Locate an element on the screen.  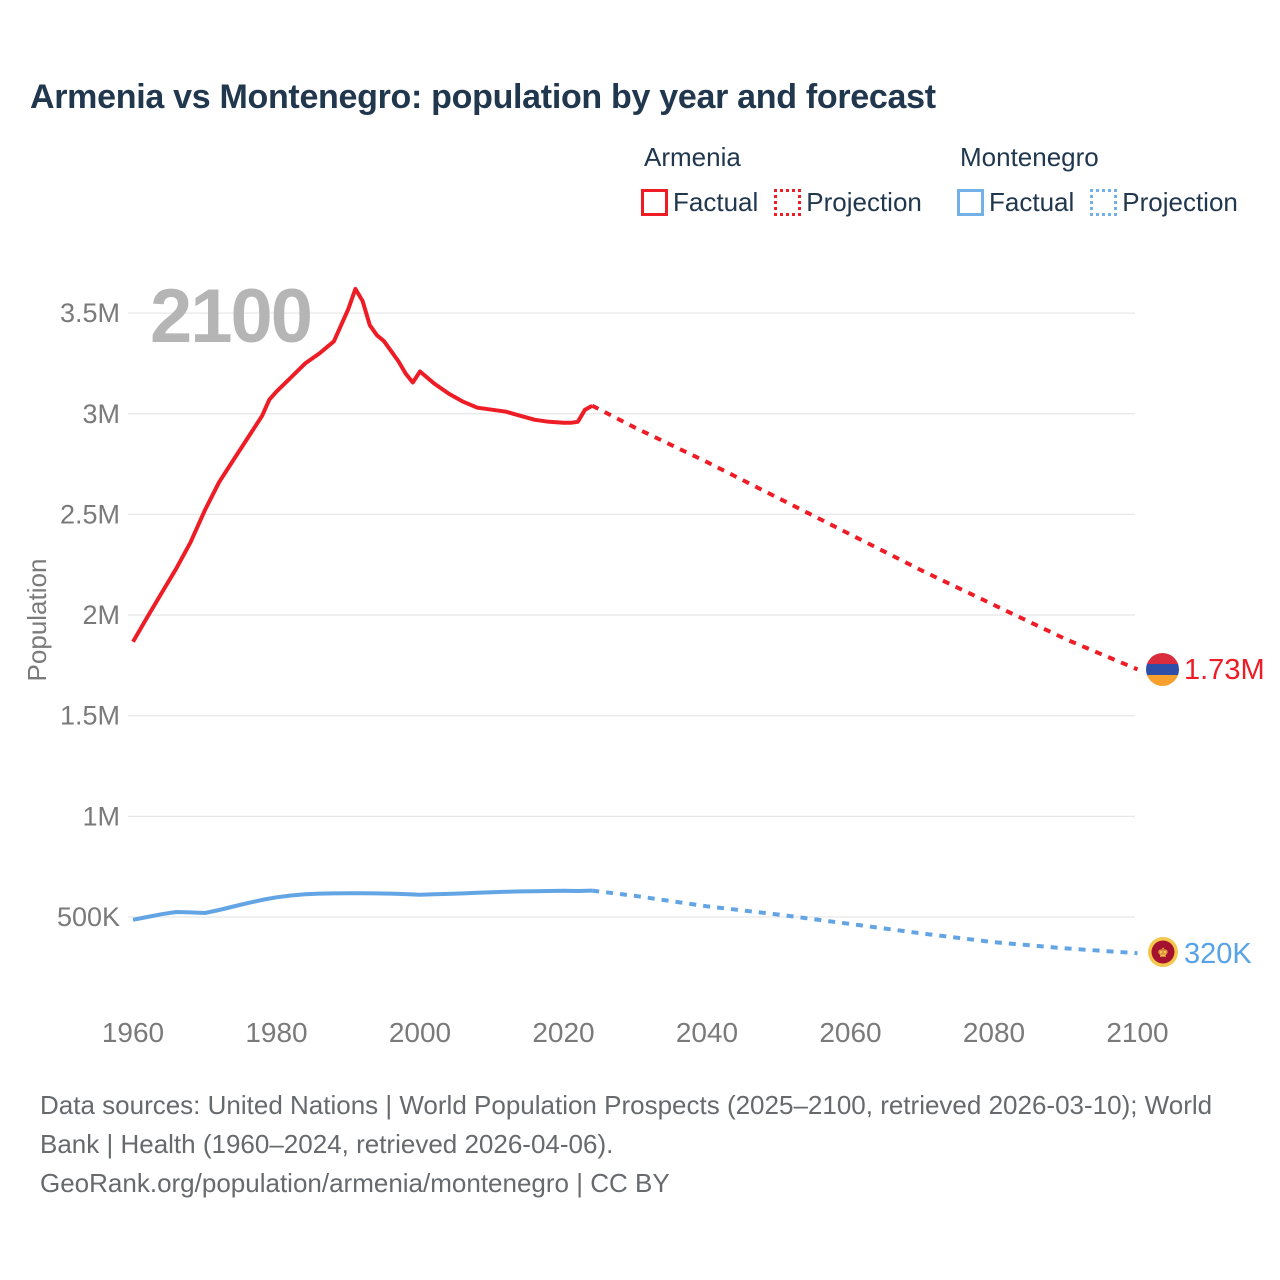
montenegro-end-value-label: 320K is located at coordinates (1218, 954).